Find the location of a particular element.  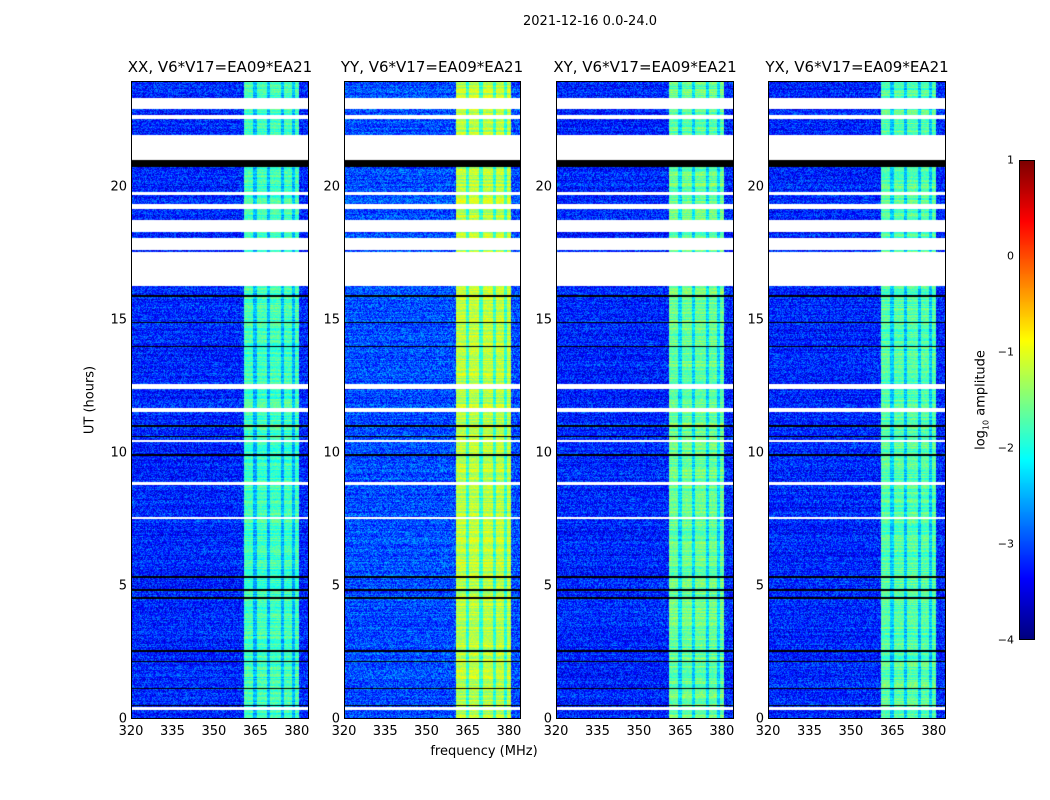

panel-title-yy: YY, V6*V17=EA09*EA21 is located at coordinates (432, 67).